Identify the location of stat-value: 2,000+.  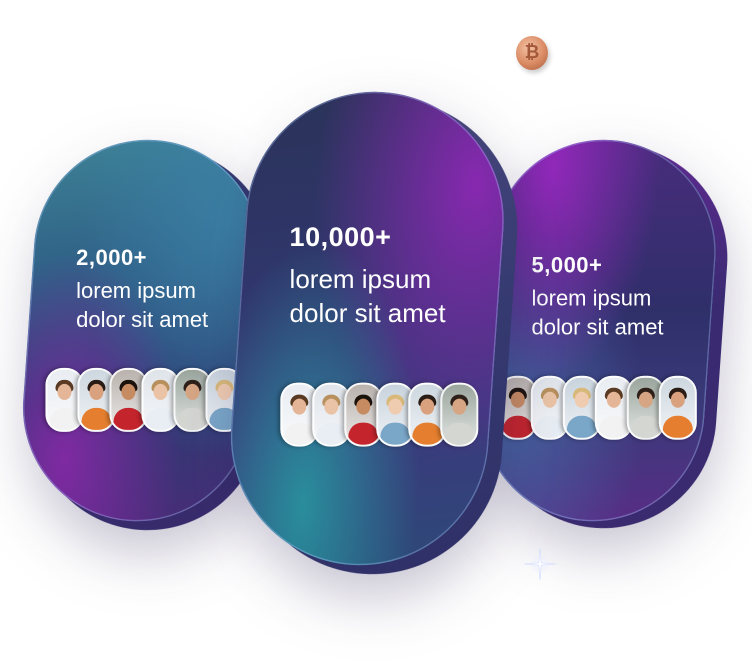
(112, 257).